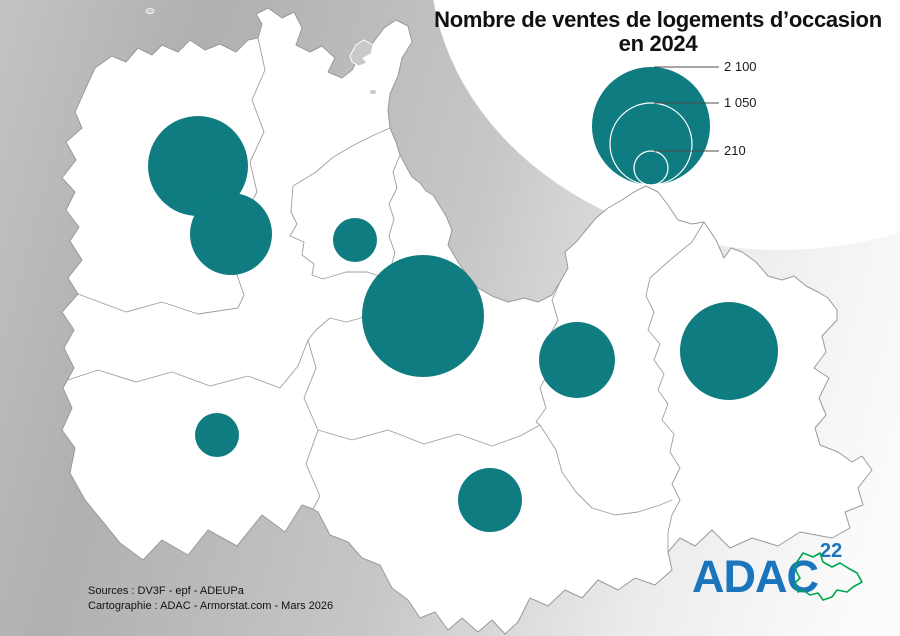 Image resolution: width=900 pixels, height=636 pixels. What do you see at coordinates (658, 43) in the screenshot?
I see `title-line2: en 2024` at bounding box center [658, 43].